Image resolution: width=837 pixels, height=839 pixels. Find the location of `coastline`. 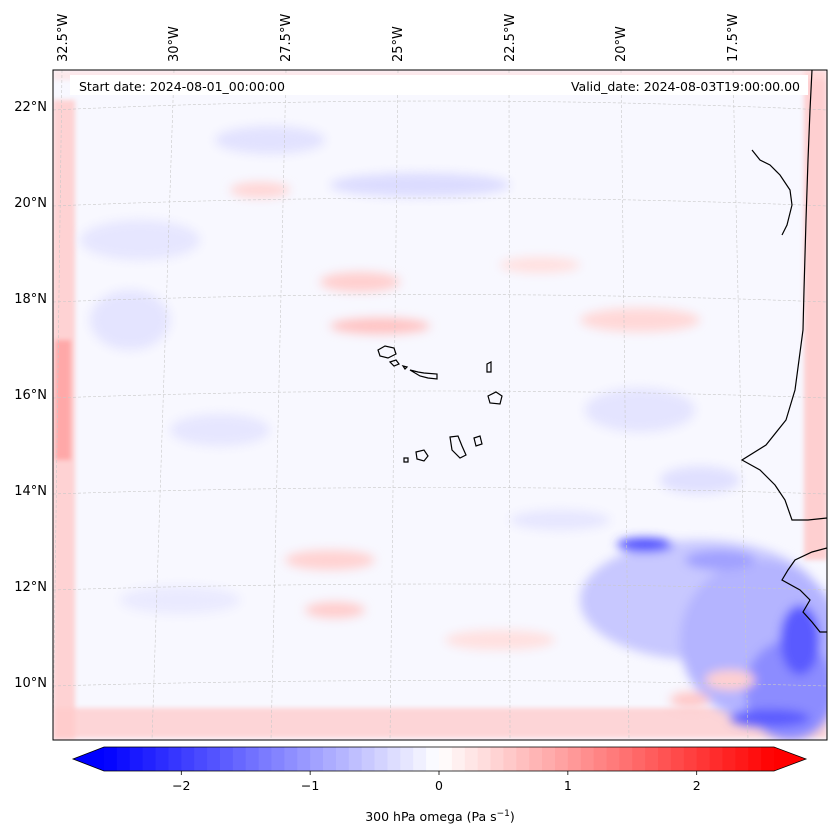

coastline is located at coordinates (783, 351).